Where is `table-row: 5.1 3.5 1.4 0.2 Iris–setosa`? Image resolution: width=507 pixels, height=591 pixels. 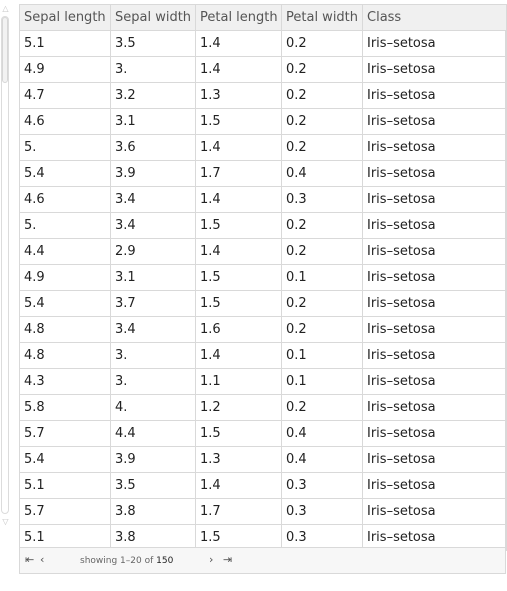 table-row: 5.1 3.5 1.4 0.2 Iris–setosa is located at coordinates (263, 43).